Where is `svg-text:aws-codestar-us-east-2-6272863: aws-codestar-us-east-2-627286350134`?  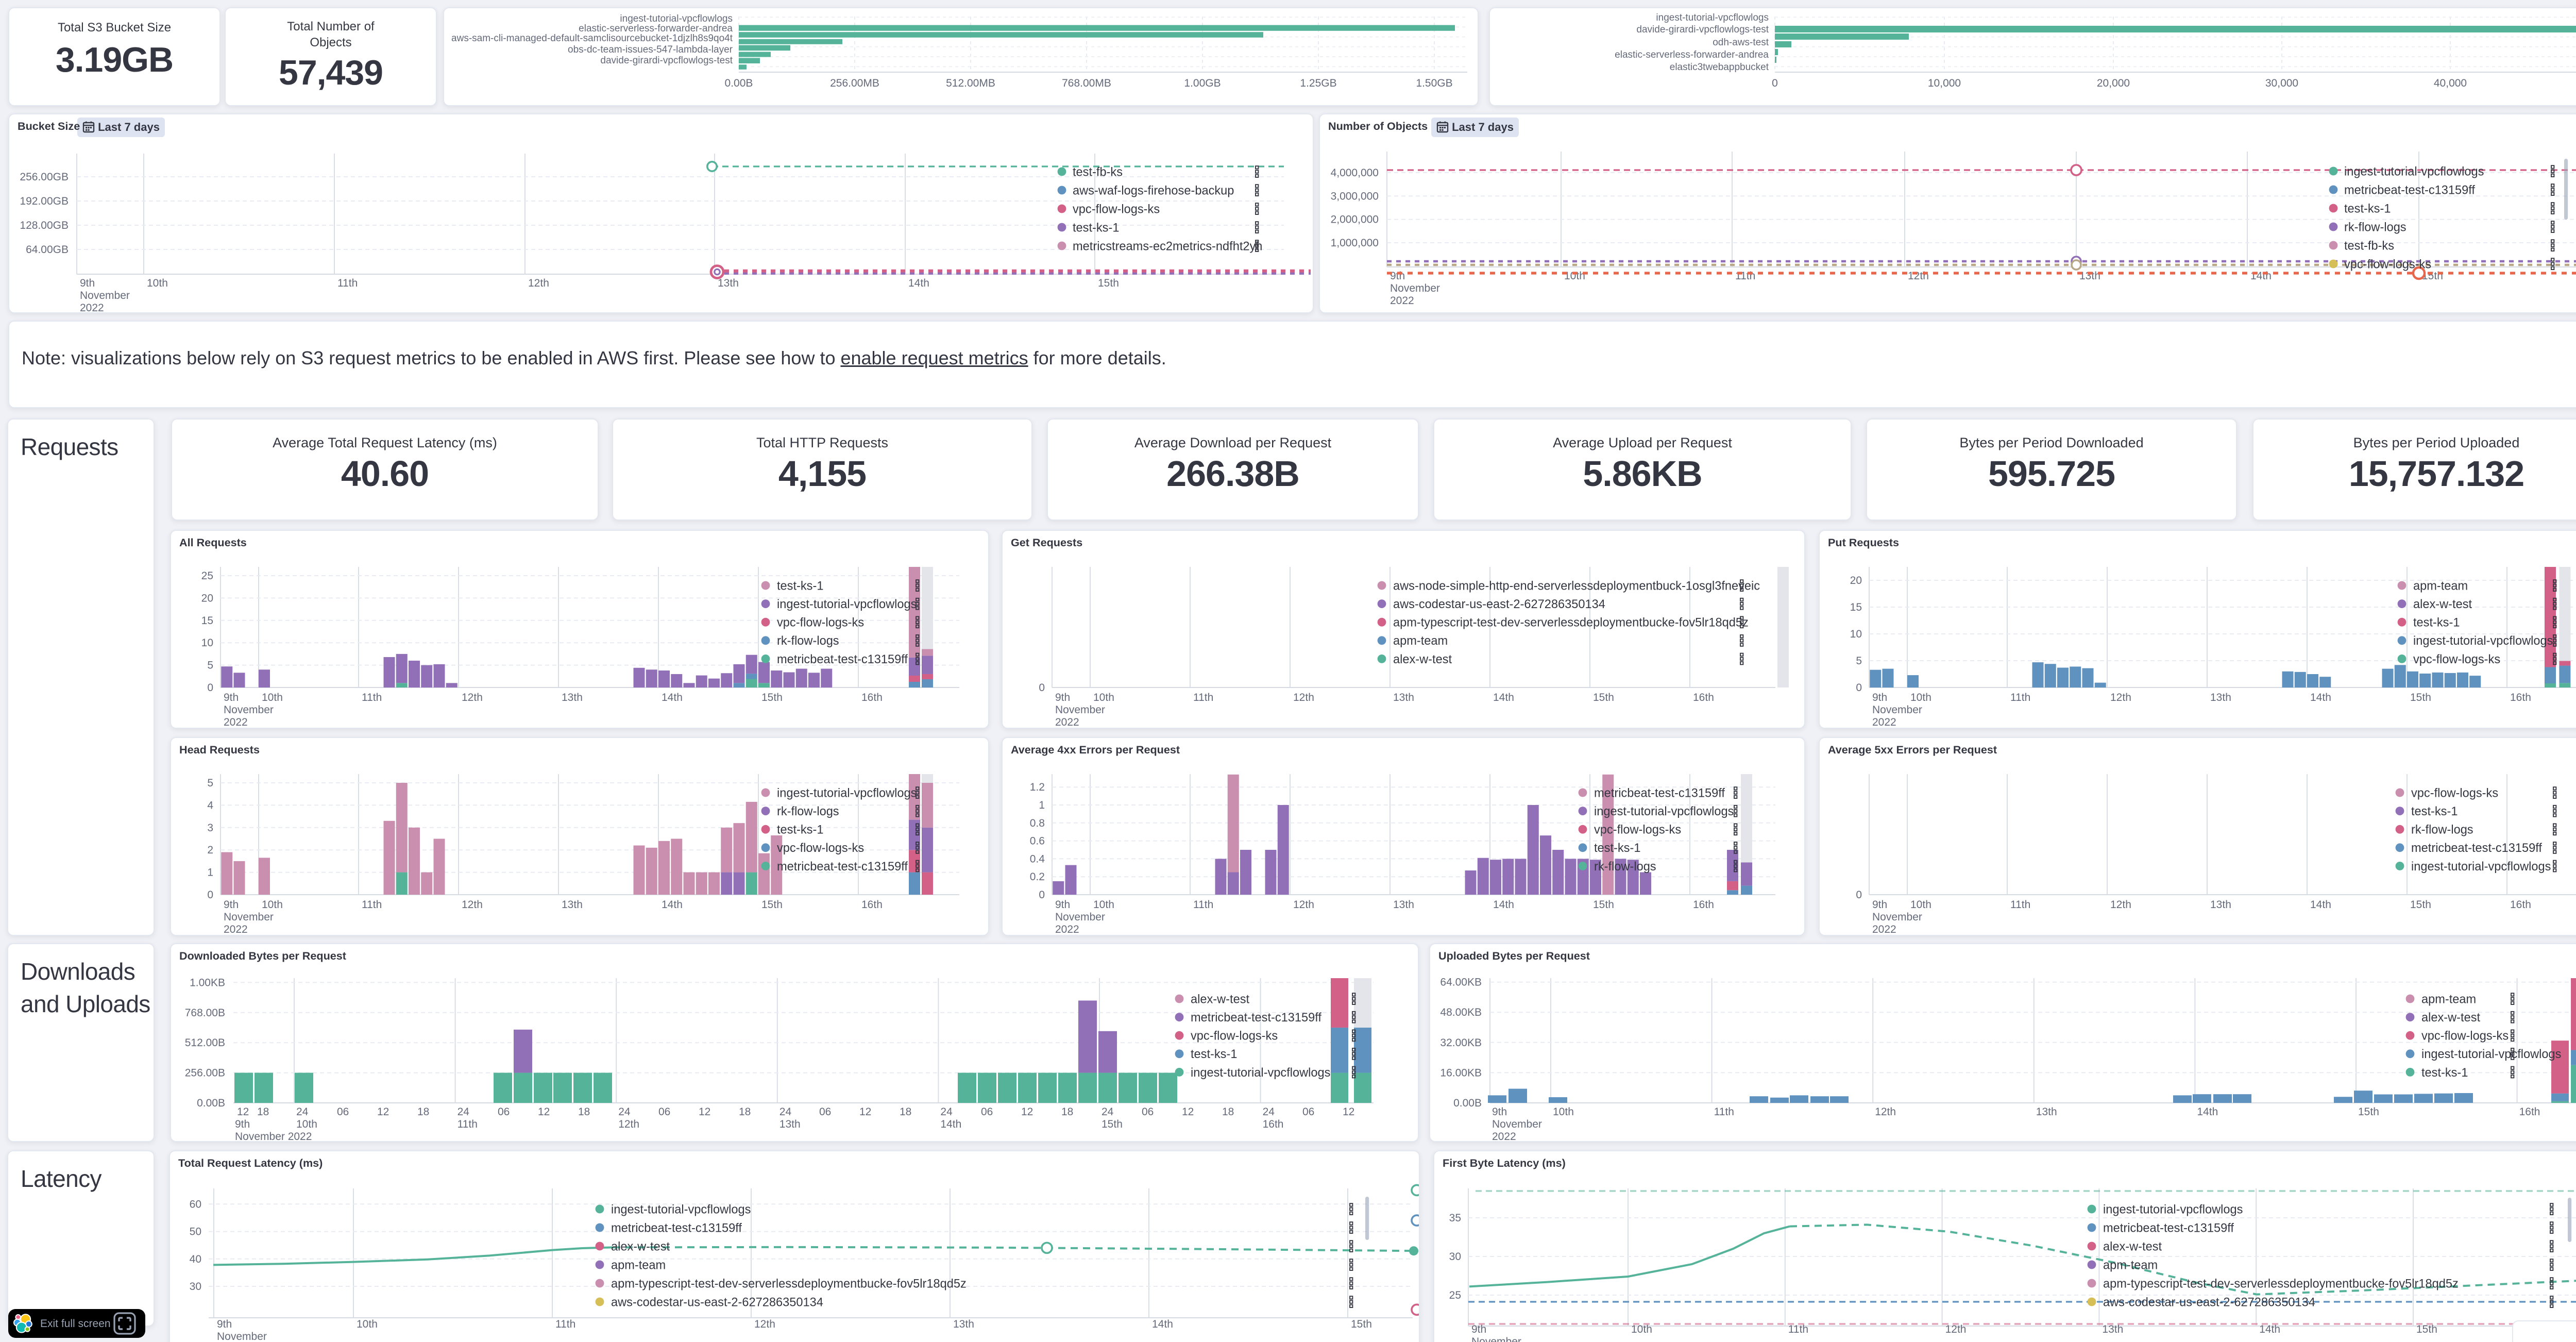 svg-text:aws-codestar-us-east-2-6272863: aws-codestar-us-east-2-627286350134 is located at coordinates (2209, 1302).